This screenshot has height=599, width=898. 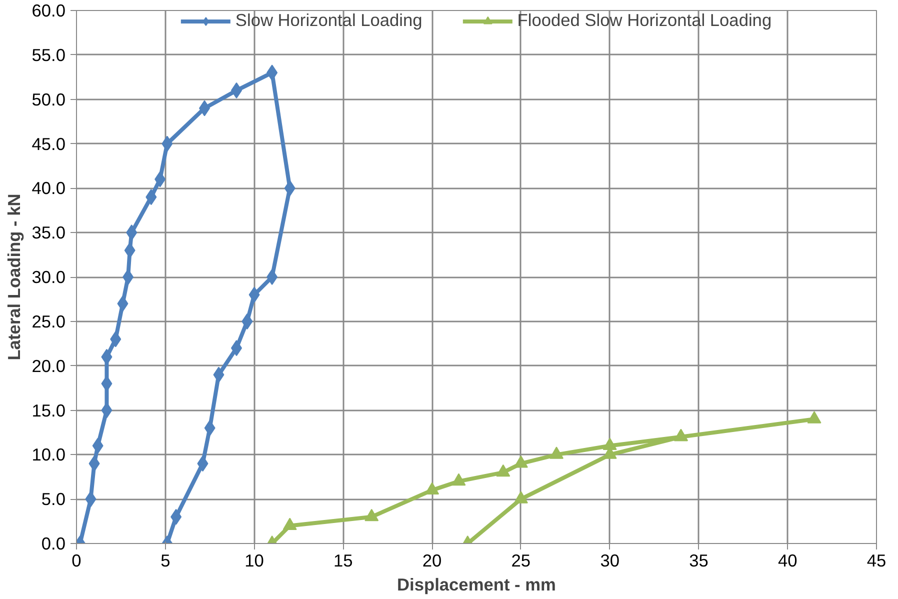 I want to click on y-tick-label: 30.0, so click(x=49, y=277).